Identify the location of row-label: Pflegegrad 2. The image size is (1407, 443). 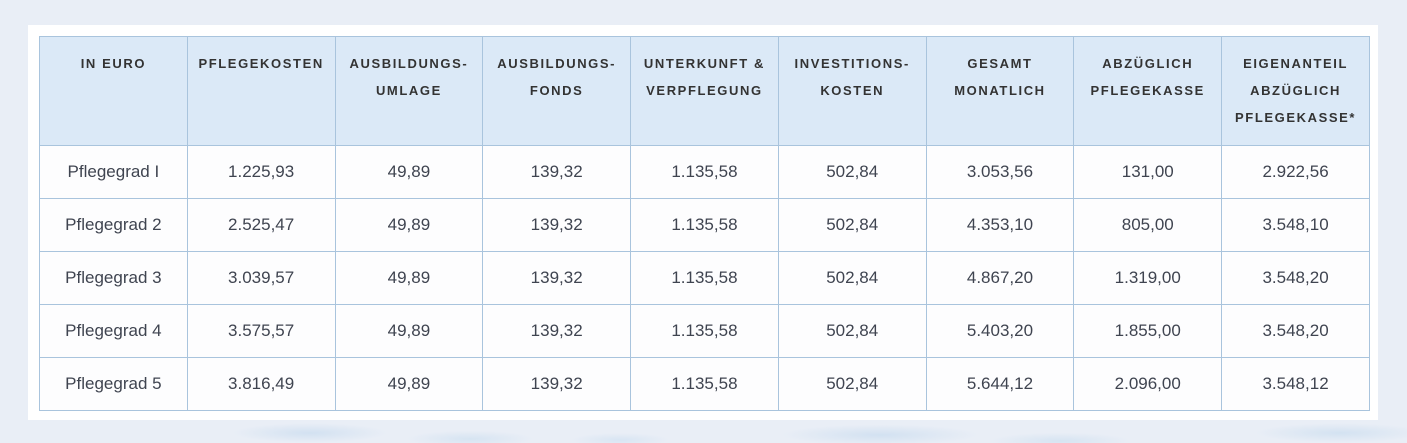
(113, 225).